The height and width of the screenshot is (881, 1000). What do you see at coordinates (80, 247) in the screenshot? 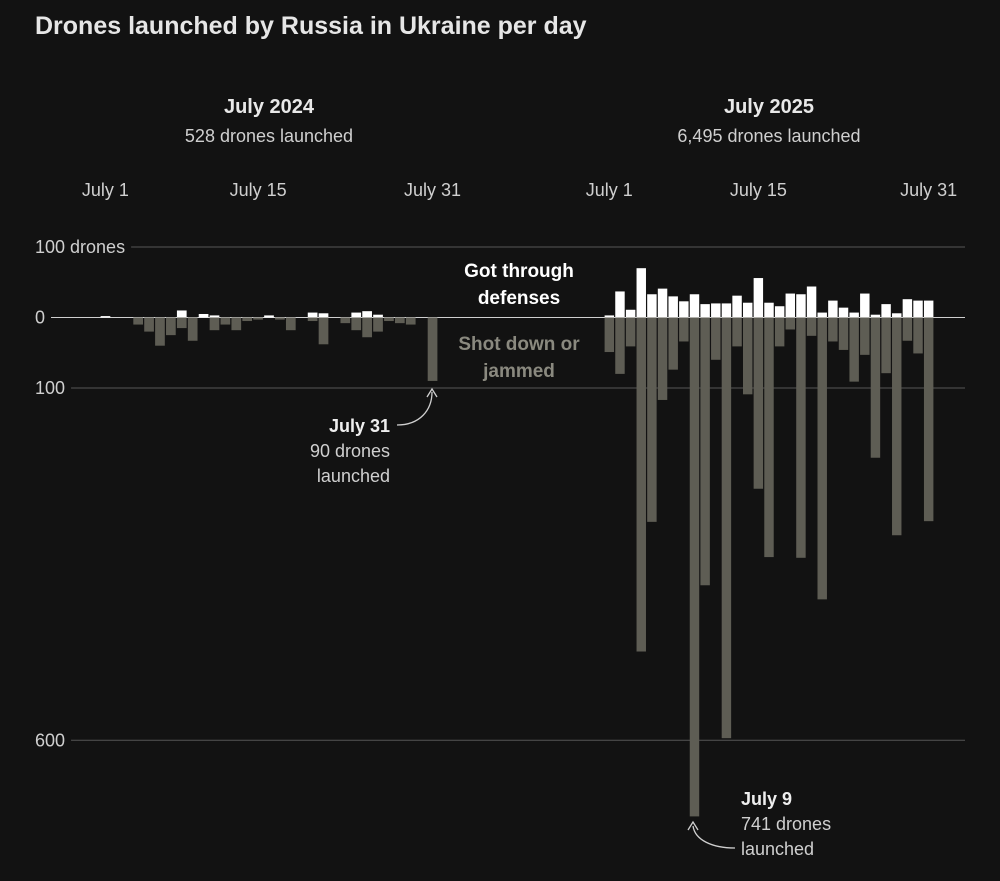
I see `y-tick-label: 100 drones` at bounding box center [80, 247].